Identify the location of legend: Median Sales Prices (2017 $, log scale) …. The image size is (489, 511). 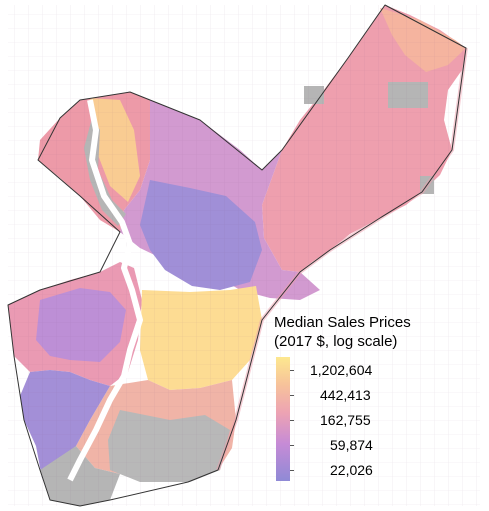
(379, 400).